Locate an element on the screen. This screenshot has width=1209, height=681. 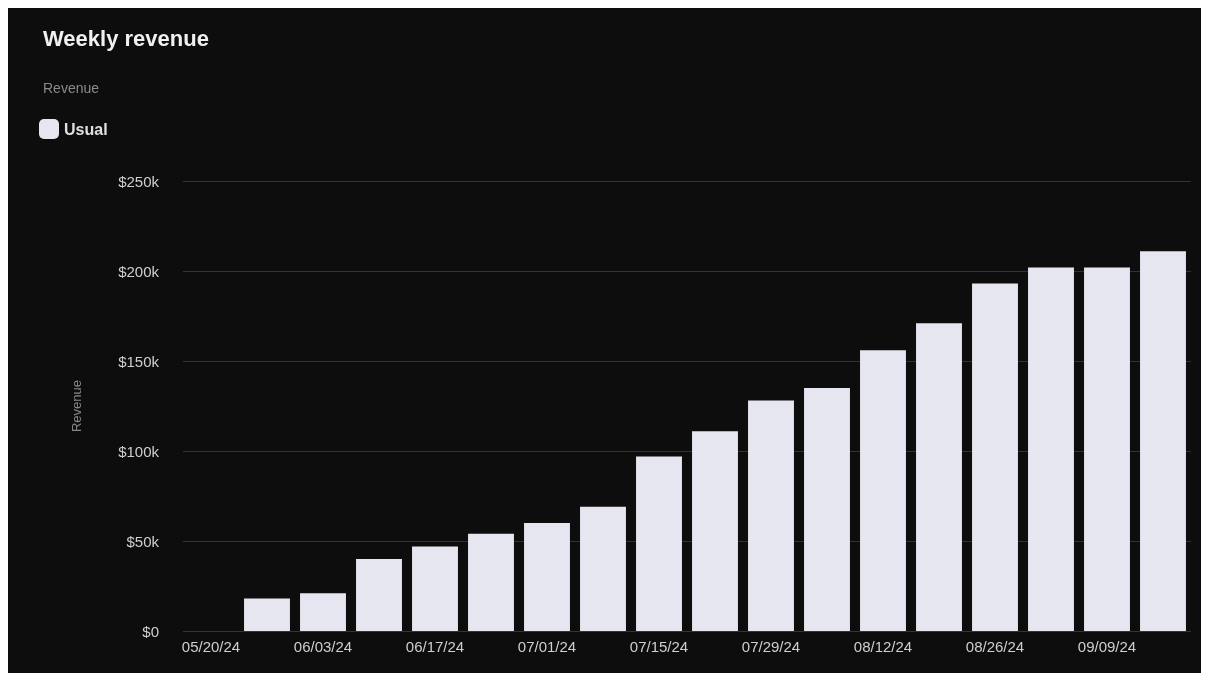
y-axis-title: Revenue is located at coordinates (76, 406).